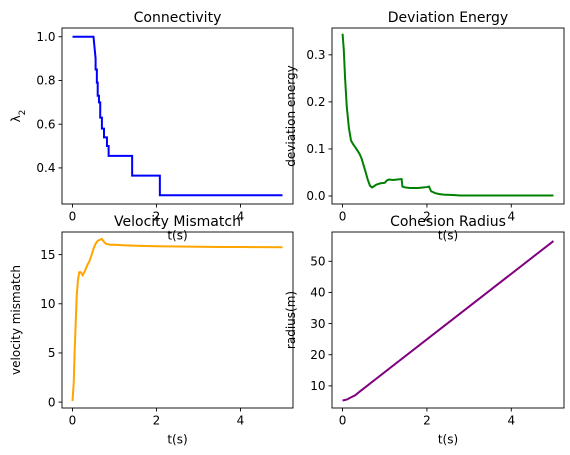 The width and height of the screenshot is (570, 455). What do you see at coordinates (315, 102) in the screenshot?
I see `y-tick-label: 0.2` at bounding box center [315, 102].